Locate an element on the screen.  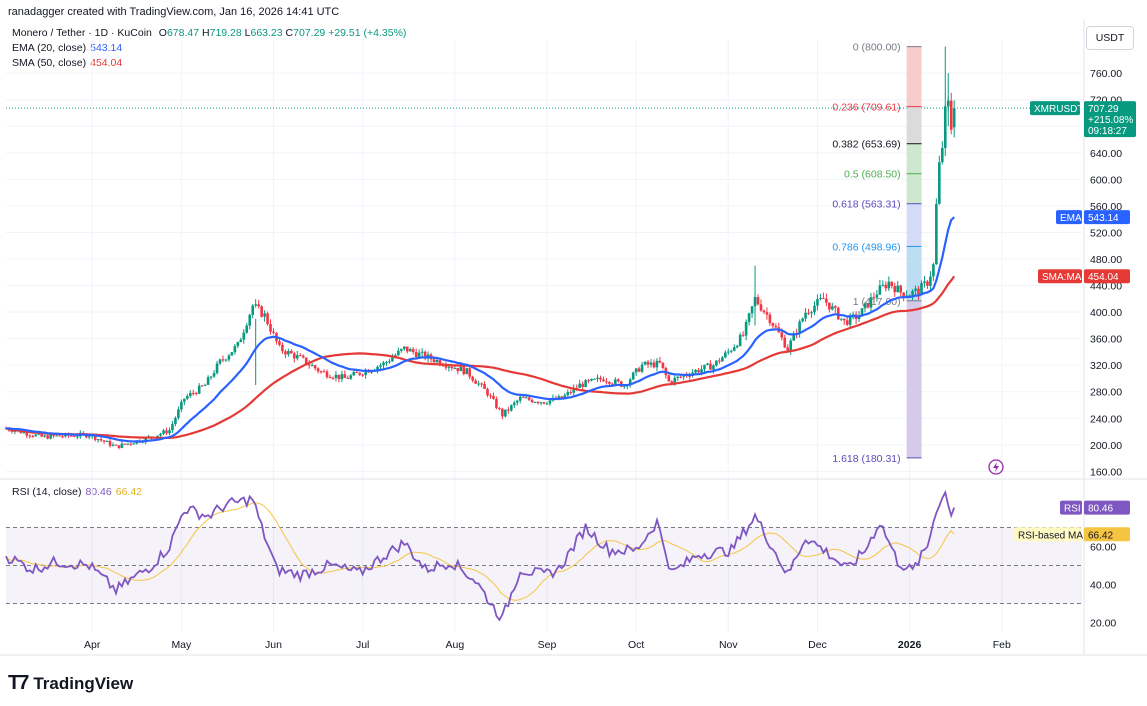
rsi-ma-value-tag is located at coordinates (1107, 534).